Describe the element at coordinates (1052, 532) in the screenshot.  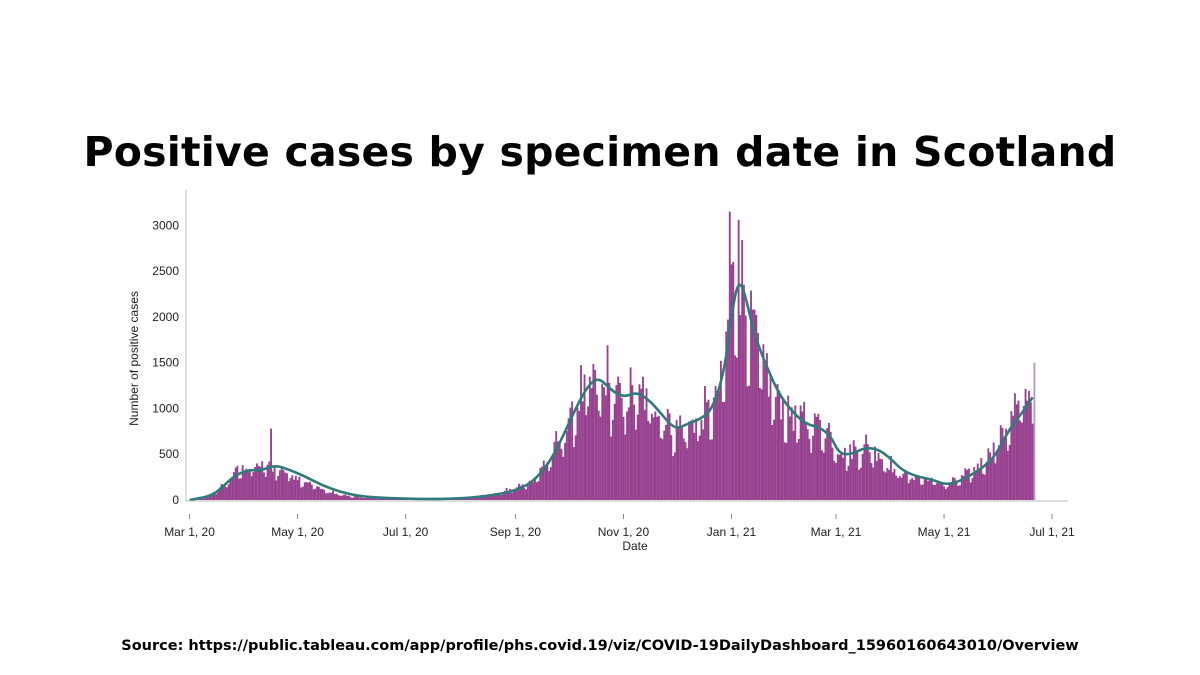
I see `x-tick-label: Jul 1, 21` at that location.